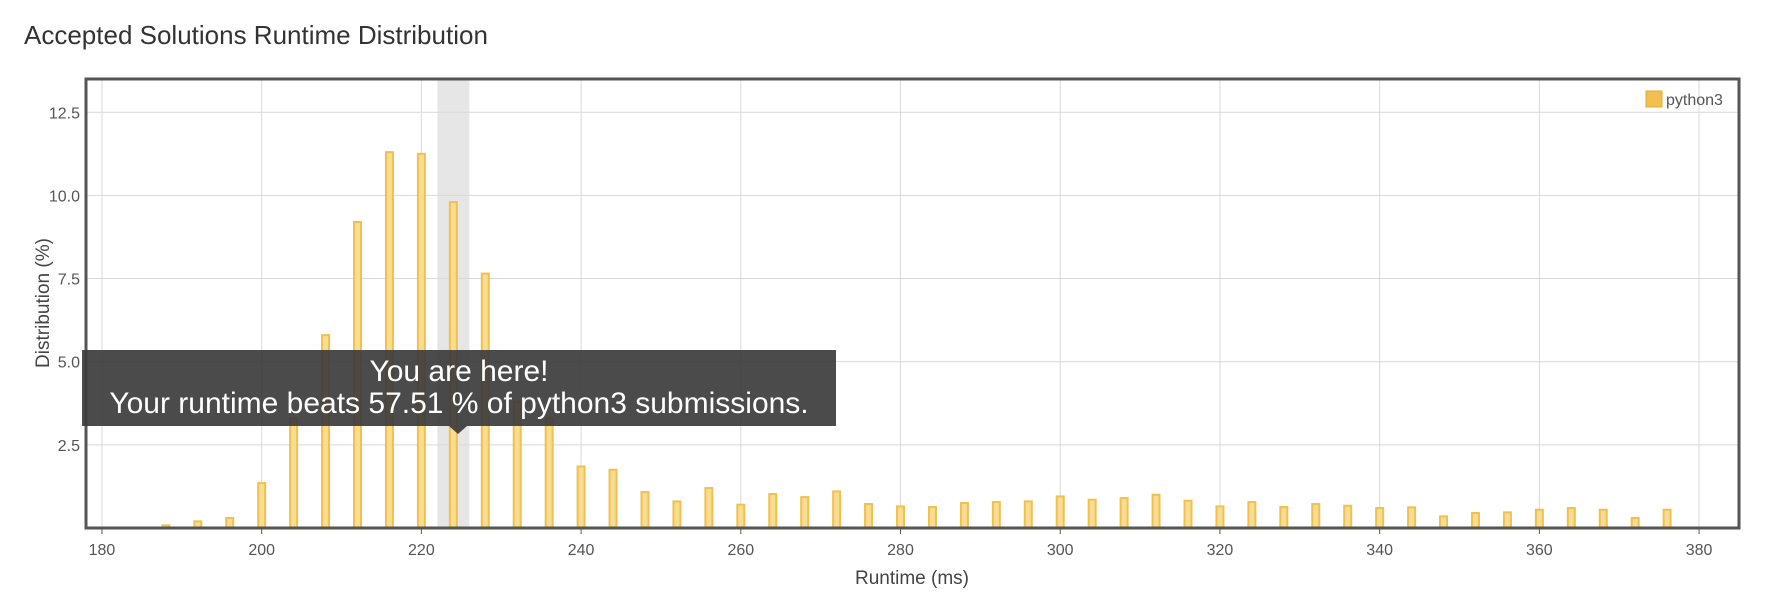 The width and height of the screenshot is (1768, 612). Describe the element at coordinates (69, 280) in the screenshot. I see `y-tick-label: 7.5` at that location.